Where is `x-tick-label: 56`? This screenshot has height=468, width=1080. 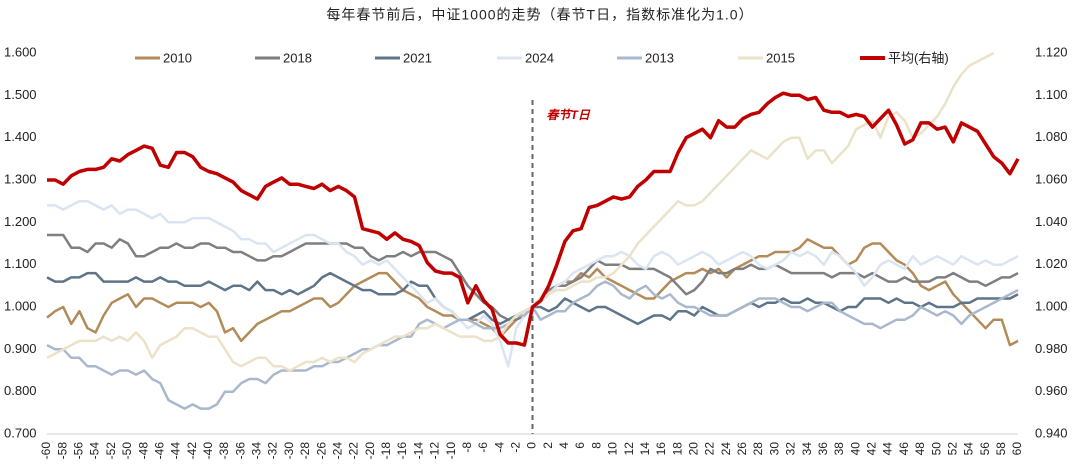
x-tick-label: 56 is located at coordinates (985, 449).